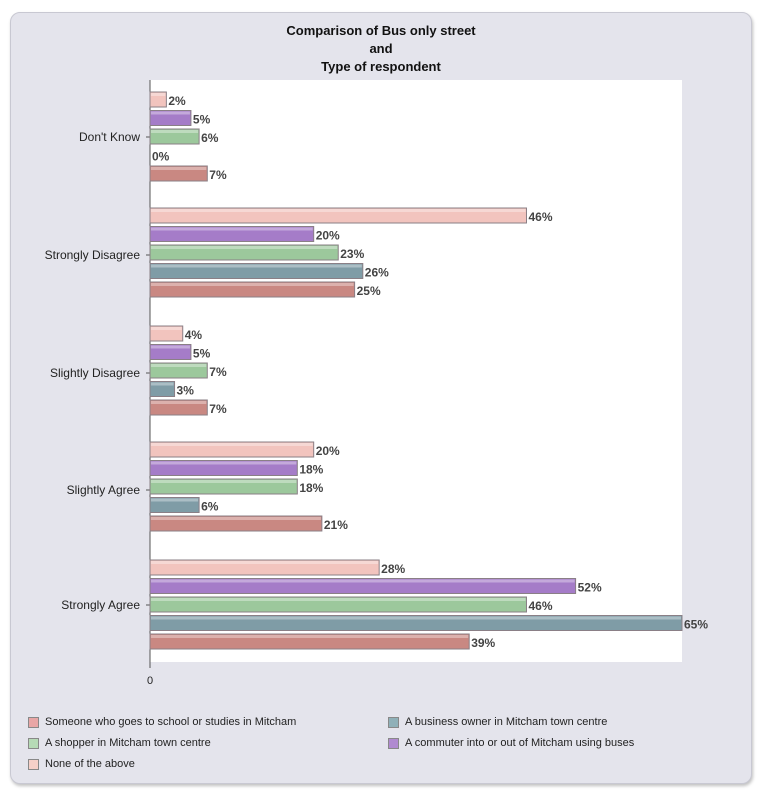 The height and width of the screenshot is (793, 762). Describe the element at coordinates (33, 743) in the screenshot. I see `legend-swatch-shopper` at that location.